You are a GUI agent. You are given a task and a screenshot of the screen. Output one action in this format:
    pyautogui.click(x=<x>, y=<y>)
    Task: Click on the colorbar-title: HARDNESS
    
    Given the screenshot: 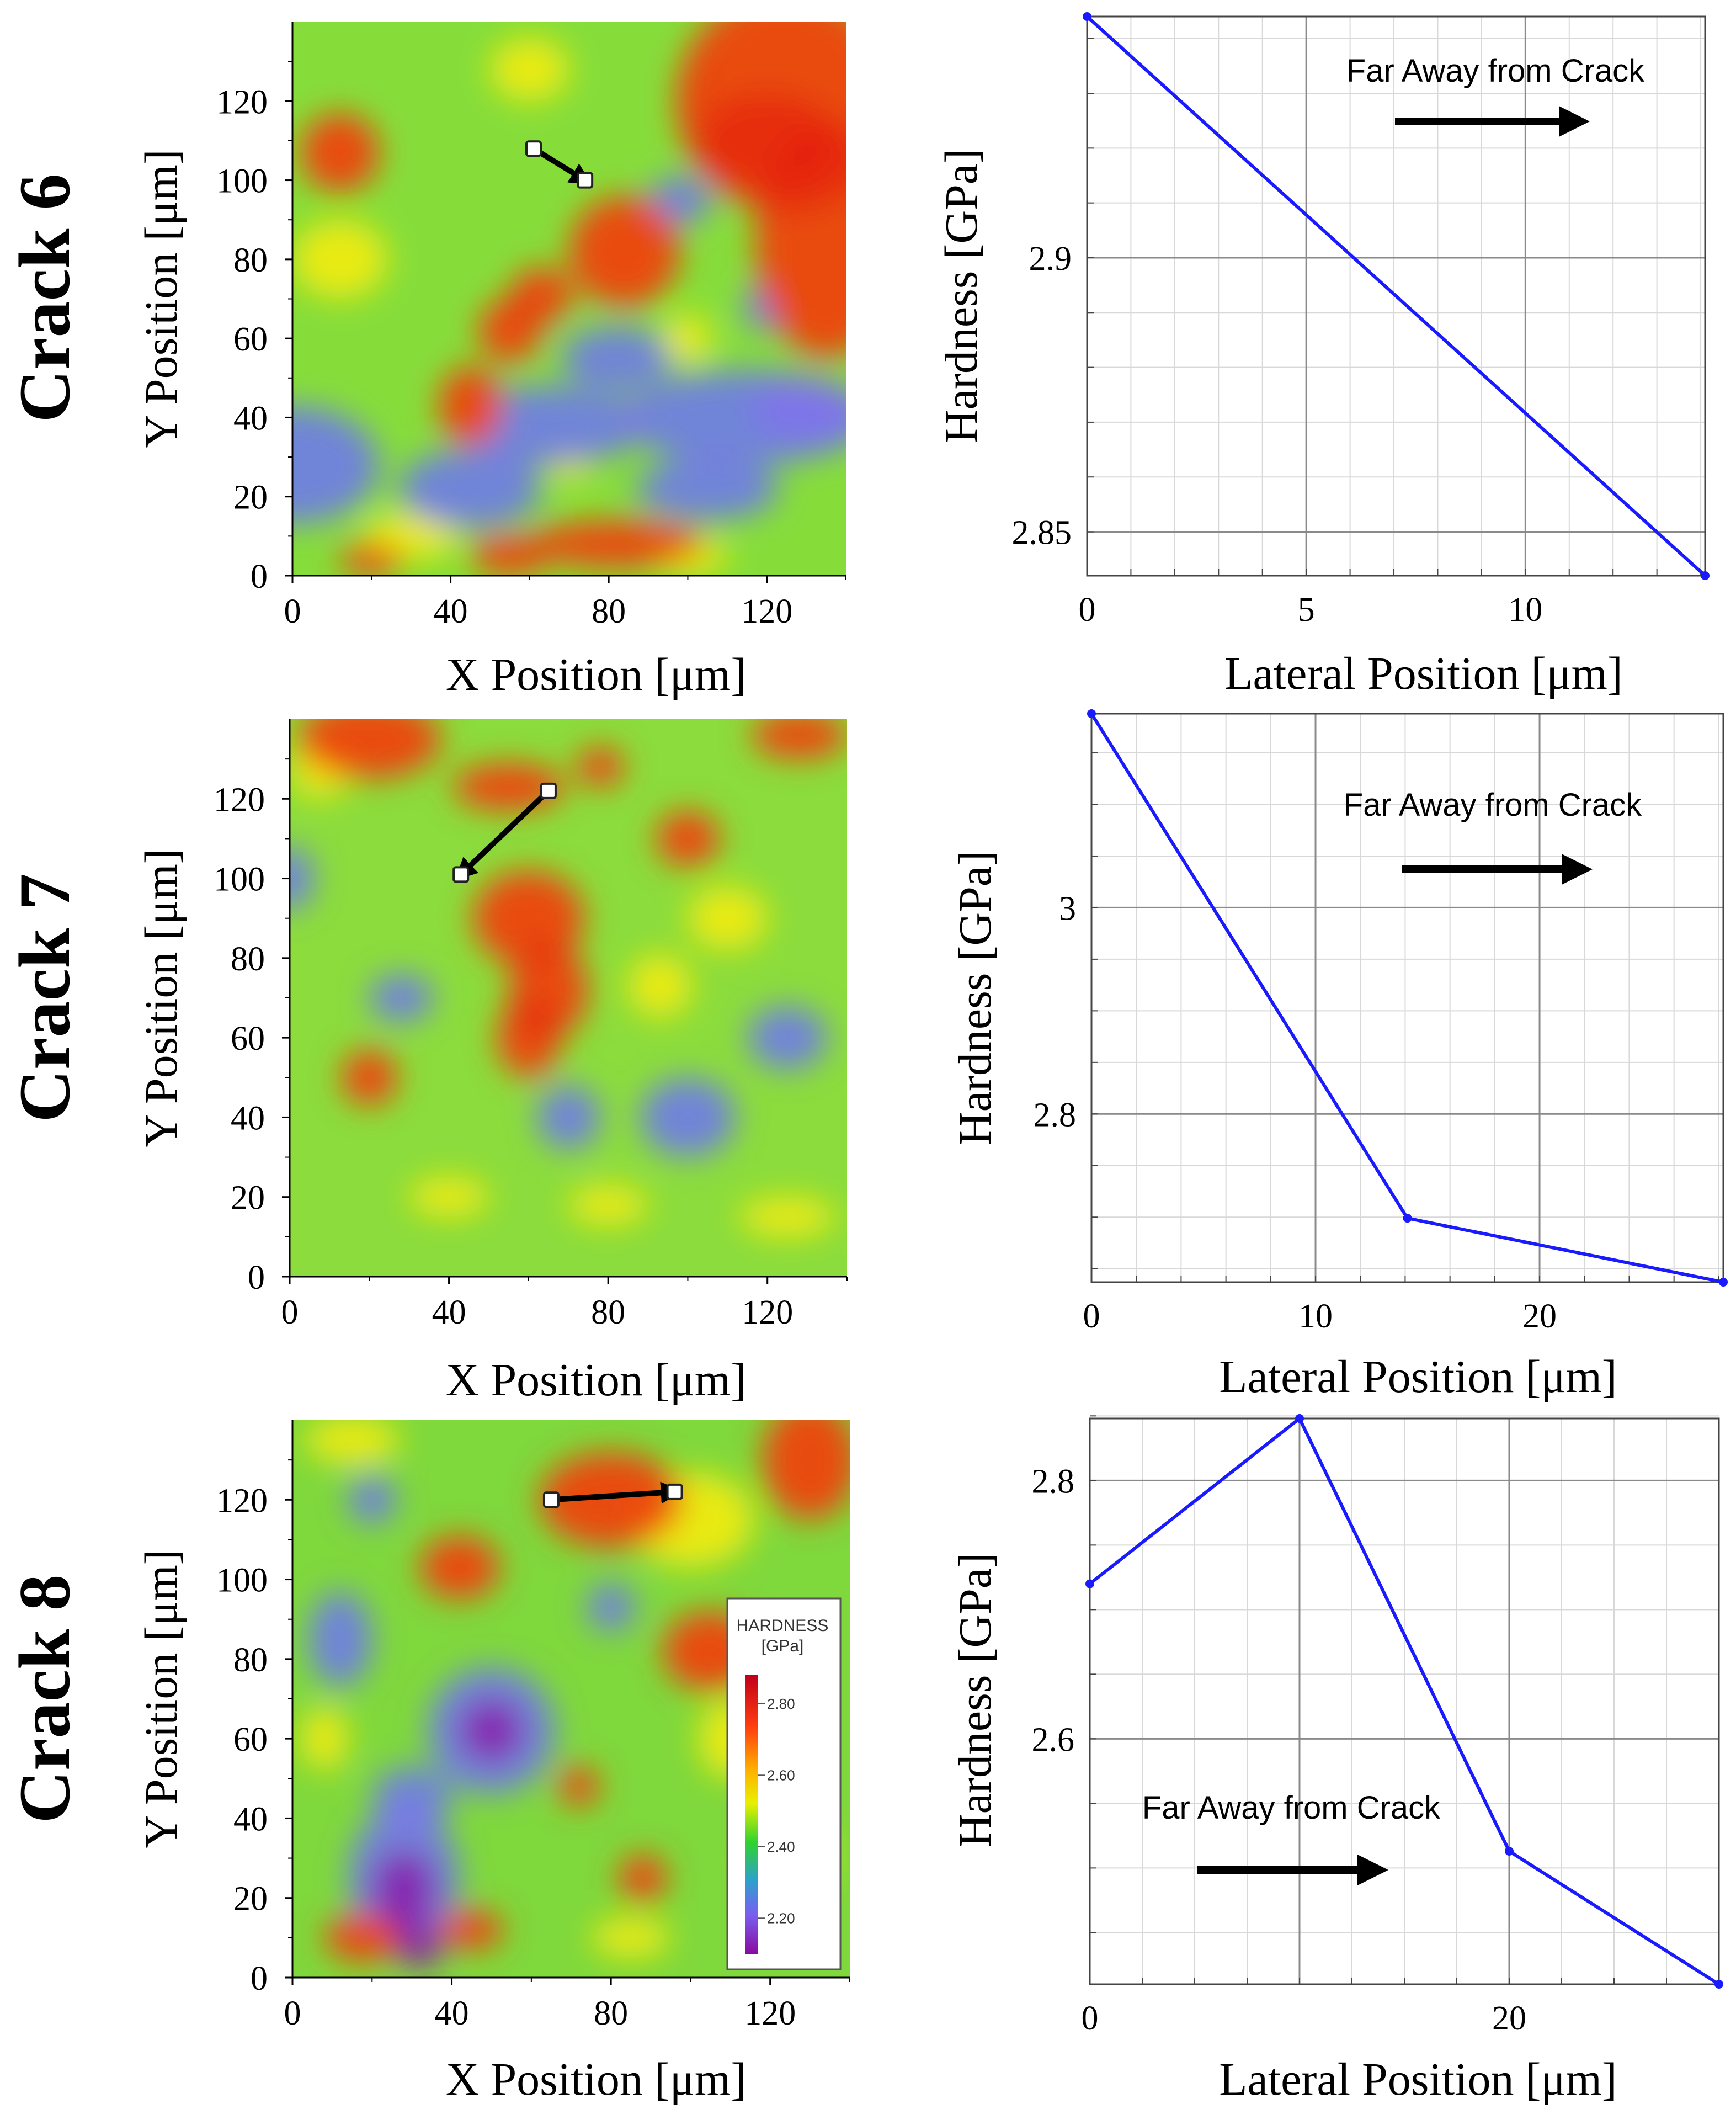 What is the action you would take?
    pyautogui.click(x=783, y=1626)
    